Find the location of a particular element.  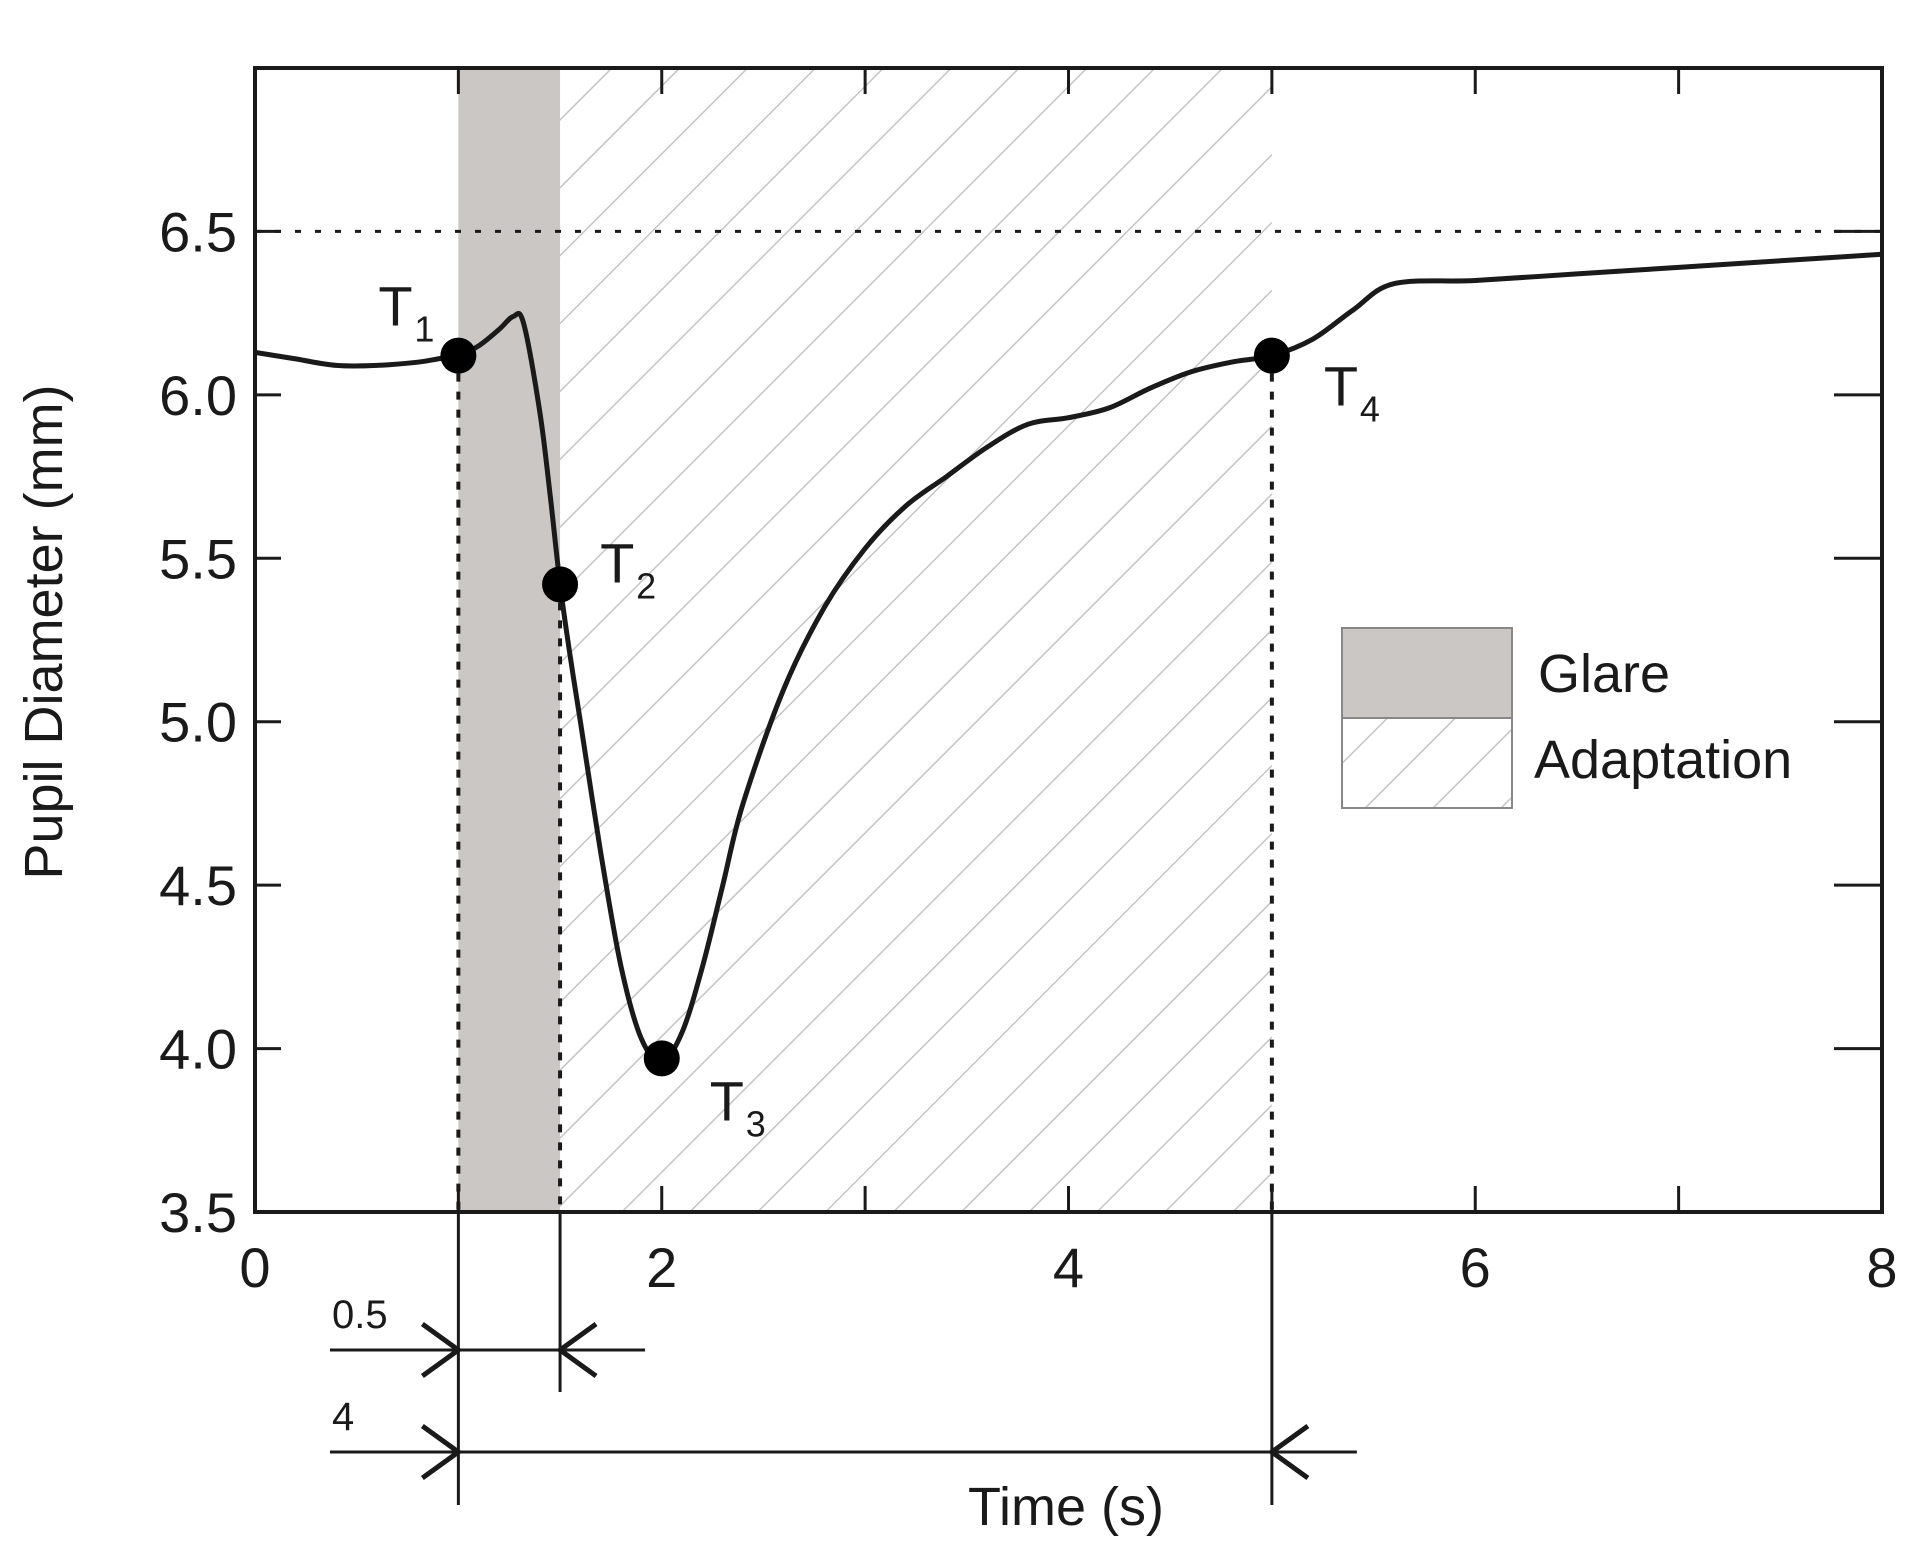

legend-swatch-adaptation is located at coordinates (1427, 763).